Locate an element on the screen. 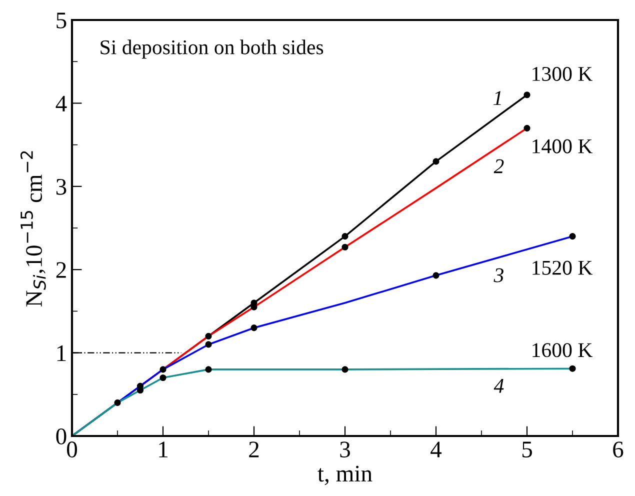 The image size is (635, 496). annotation: 1300 K is located at coordinates (562, 73).